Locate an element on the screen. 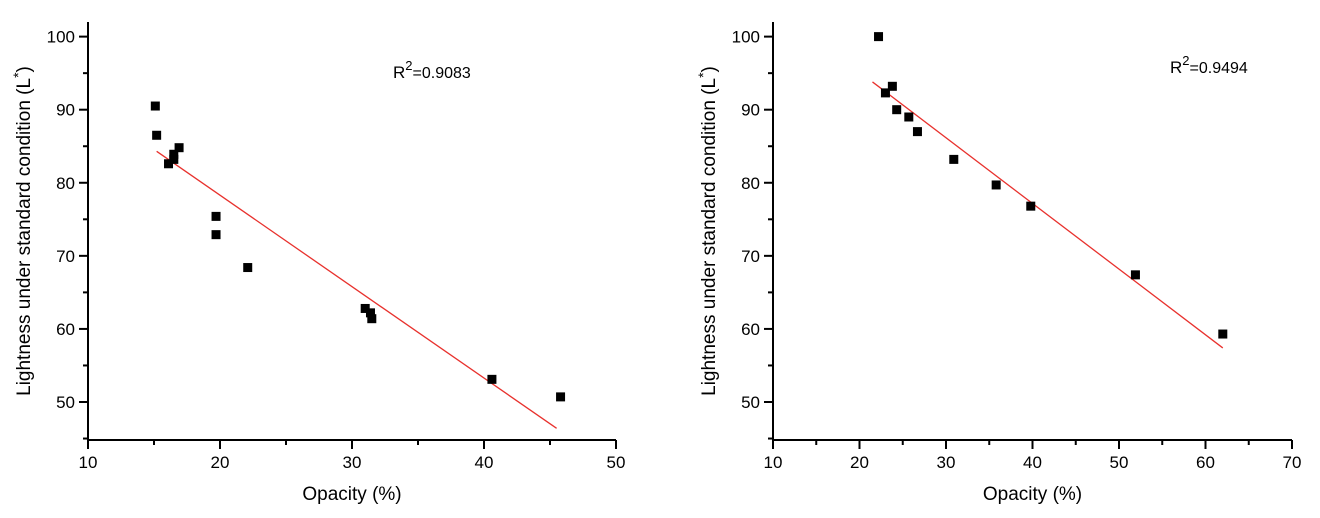 Image resolution: width=1320 pixels, height=518 pixels. fit-line is located at coordinates (1048, 215).